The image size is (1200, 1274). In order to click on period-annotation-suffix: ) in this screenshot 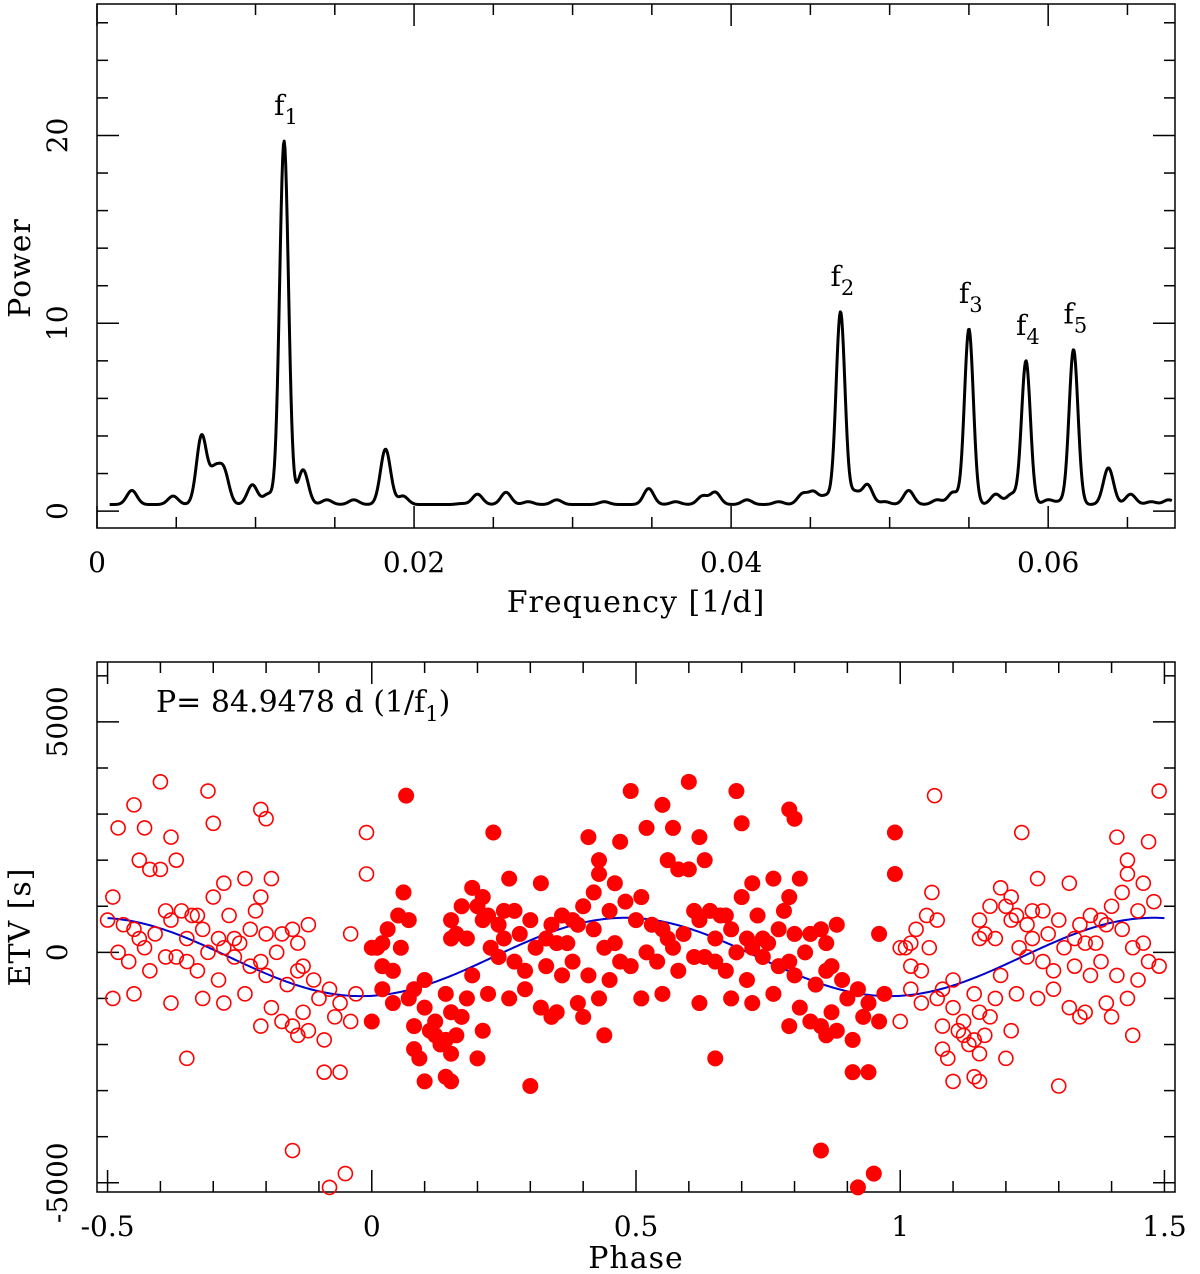, I will do `click(445, 702)`.